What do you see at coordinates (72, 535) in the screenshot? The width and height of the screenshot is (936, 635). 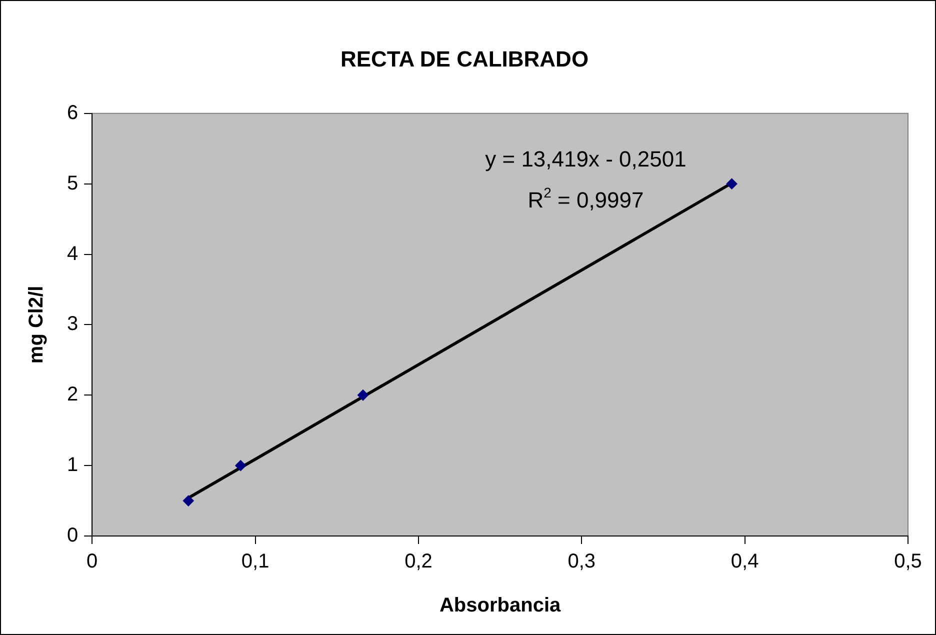 I see `y-tick-label: 0` at bounding box center [72, 535].